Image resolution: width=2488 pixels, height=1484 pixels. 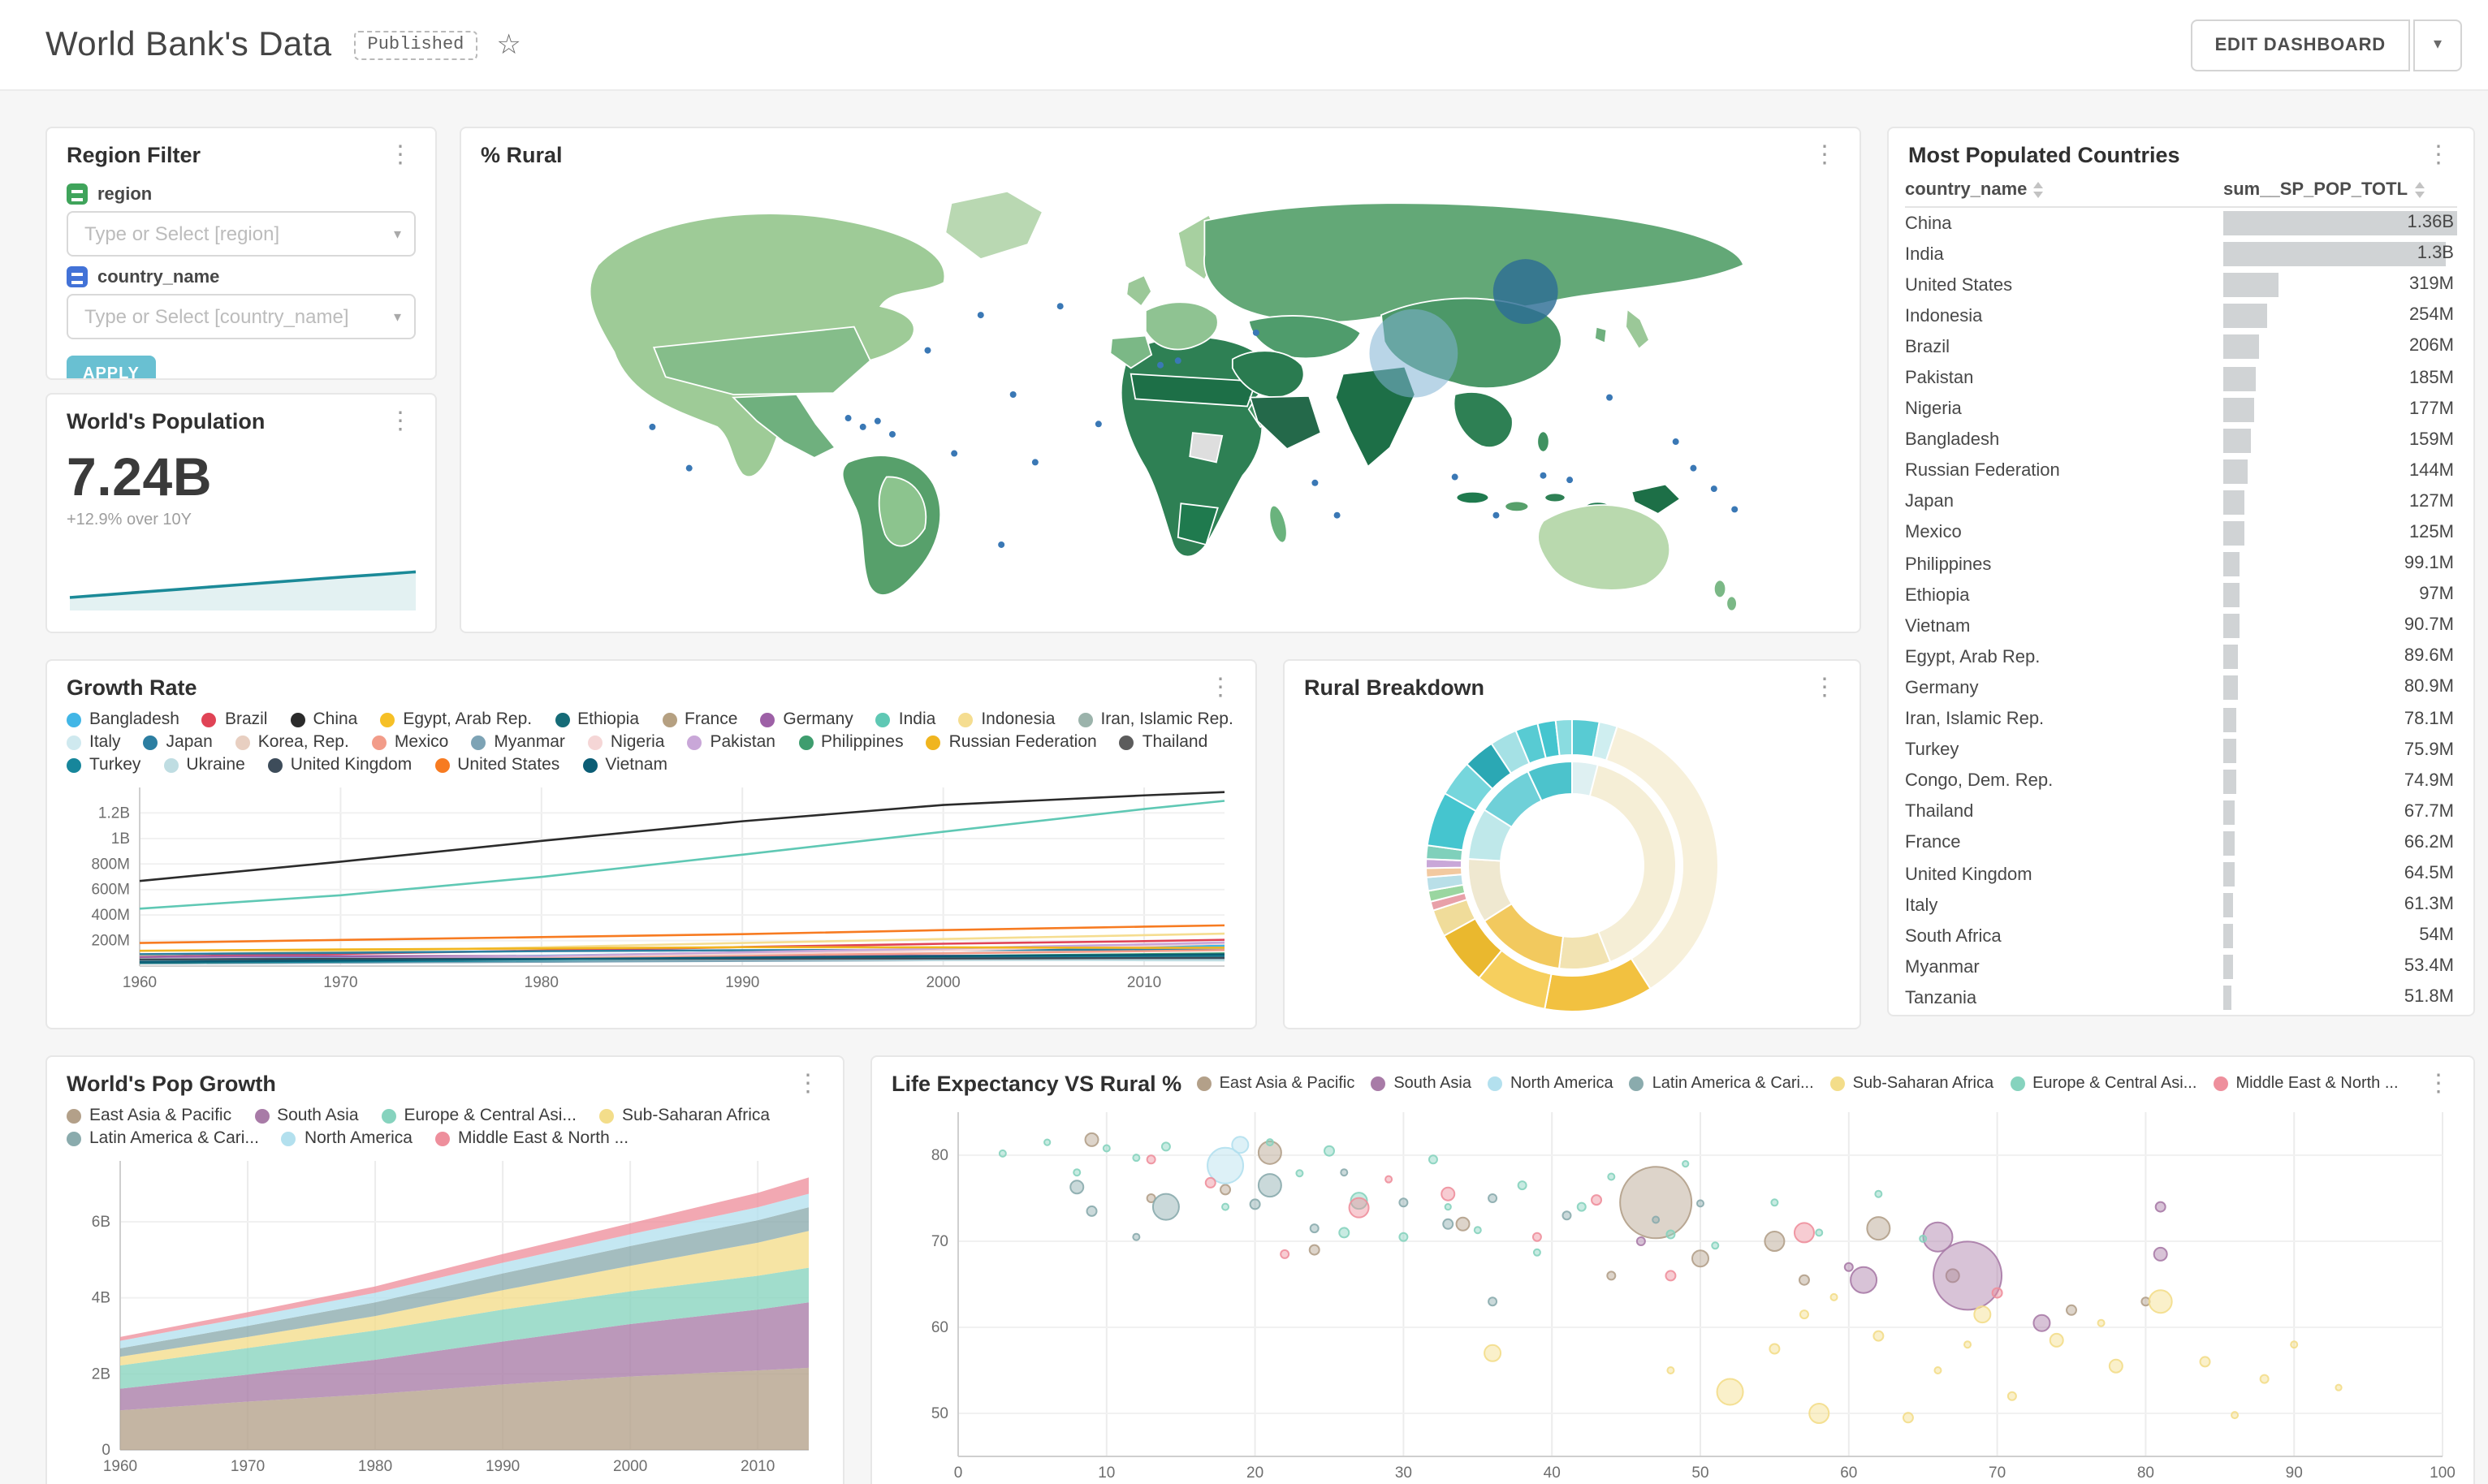 What do you see at coordinates (1413, 353) in the screenshot?
I see `map-bubble-india` at bounding box center [1413, 353].